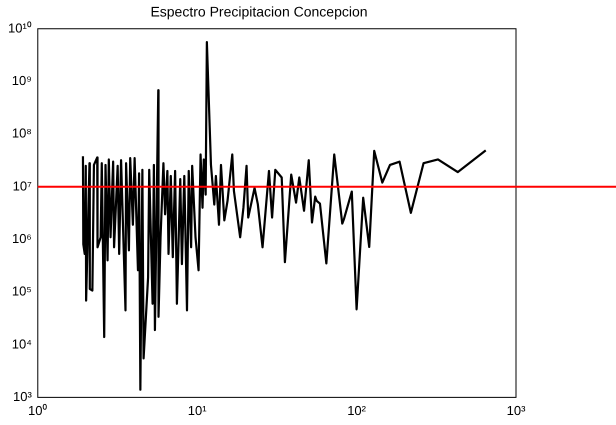 This screenshot has height=425, width=616. What do you see at coordinates (259, 11) in the screenshot?
I see `chart-title: Espectro Precipitacion Concepcion` at bounding box center [259, 11].